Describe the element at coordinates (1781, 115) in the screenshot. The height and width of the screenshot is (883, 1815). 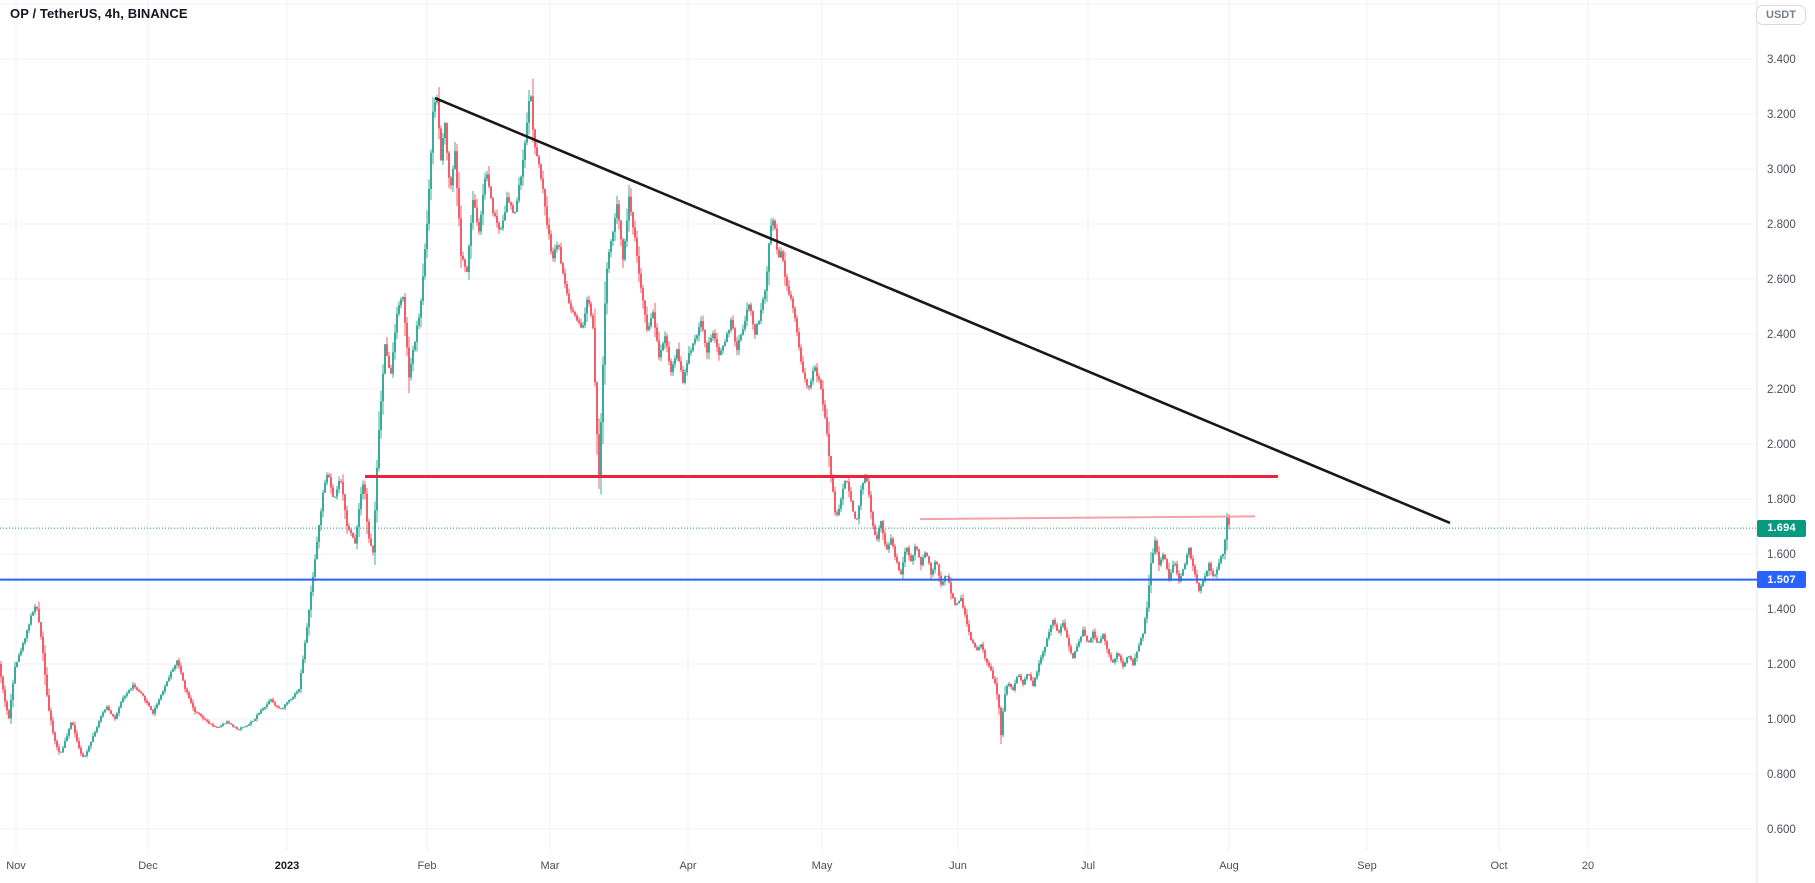
I see `svg-text: 3.200` at that location.